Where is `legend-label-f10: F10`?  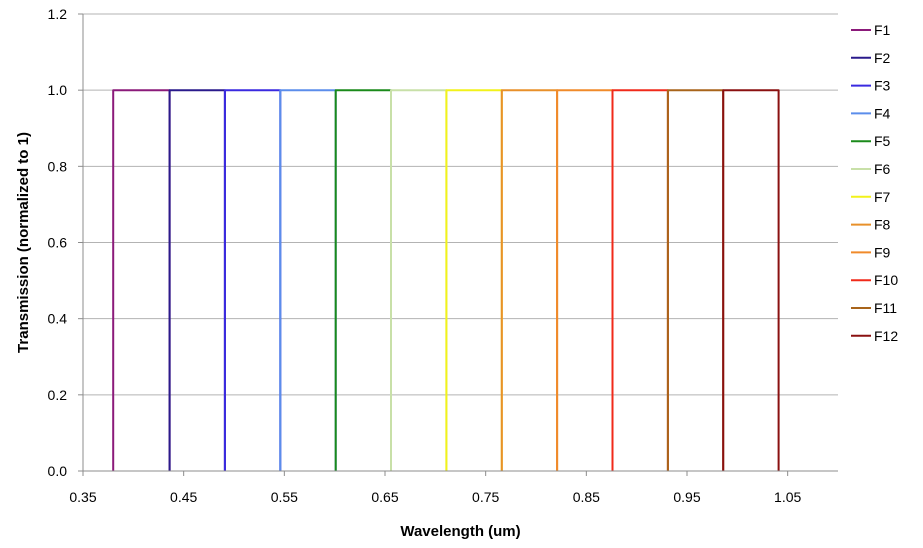 legend-label-f10: F10 is located at coordinates (886, 280).